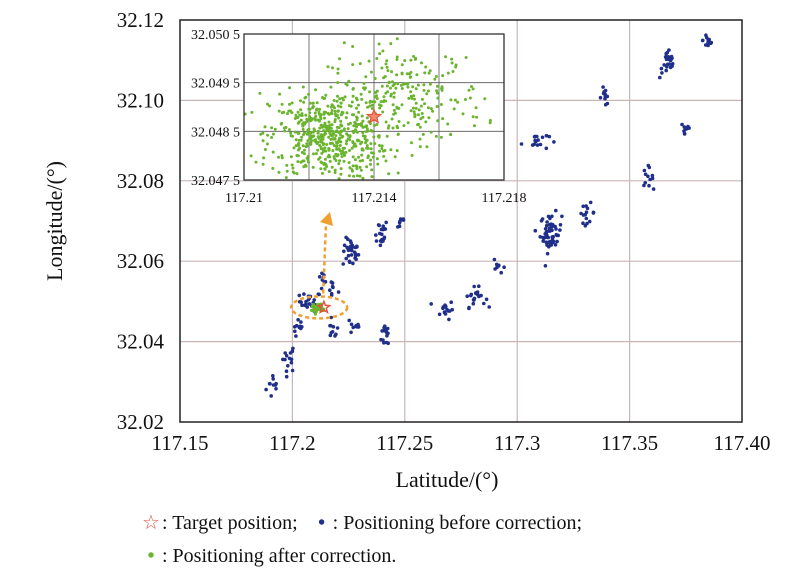 The width and height of the screenshot is (800, 584). I want to click on main-x-tick-labels: 117.15 117.2 117.25 117.3 117.35 117.40, so click(461, 443).